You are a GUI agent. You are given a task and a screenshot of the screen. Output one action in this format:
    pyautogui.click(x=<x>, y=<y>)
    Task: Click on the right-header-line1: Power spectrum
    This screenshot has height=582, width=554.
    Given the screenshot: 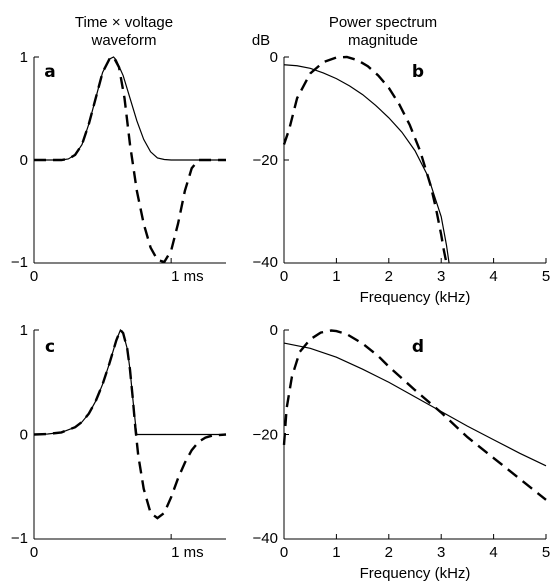 What is the action you would take?
    pyautogui.click(x=383, y=22)
    